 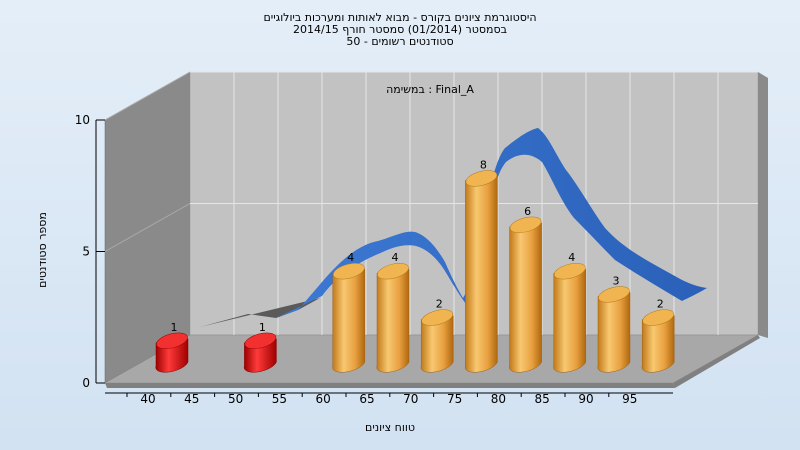 What do you see at coordinates (191, 399) in the screenshot?
I see `x-tick-label: 45` at bounding box center [191, 399].